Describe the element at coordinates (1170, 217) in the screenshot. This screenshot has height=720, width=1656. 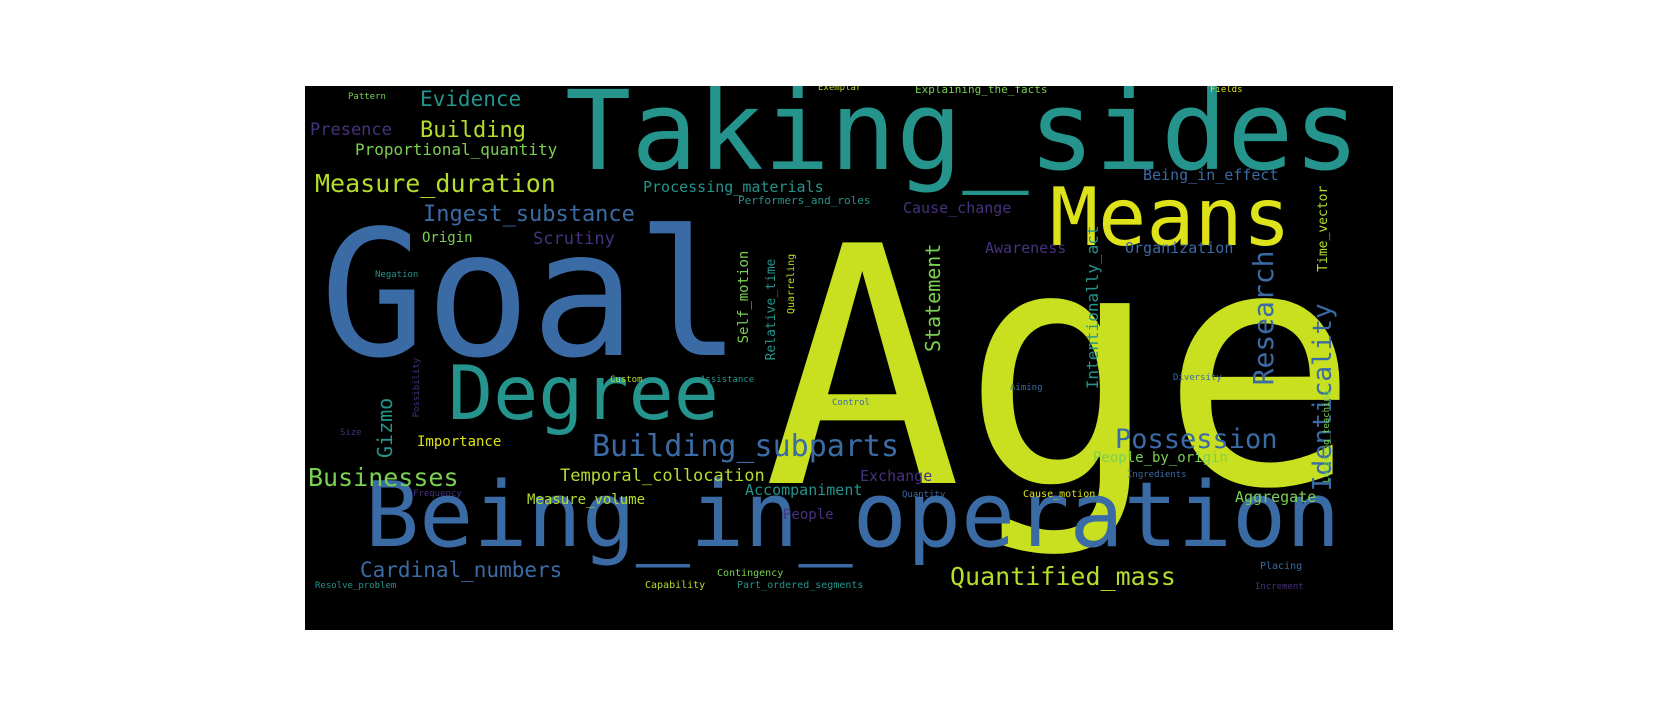
I see `word-means: Means` at that location.